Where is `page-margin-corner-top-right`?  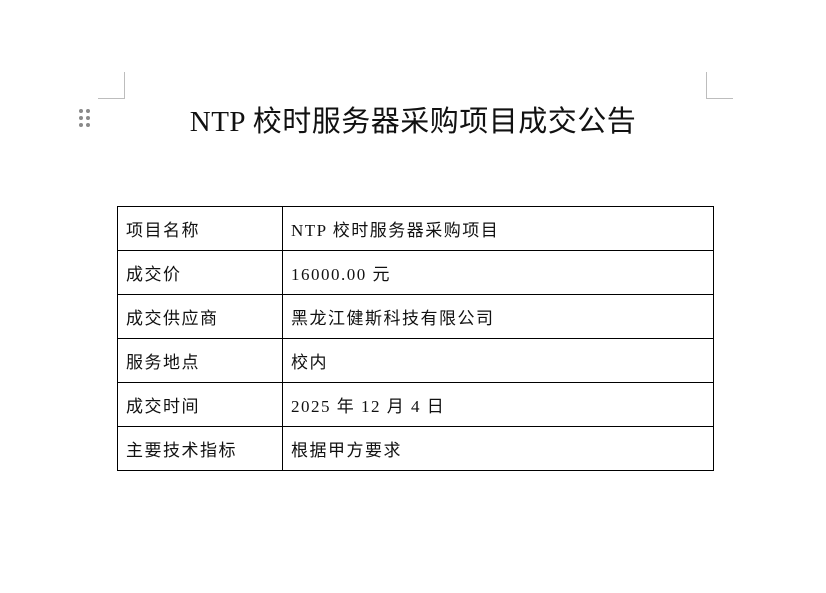
page-margin-corner-top-right is located at coordinates (719, 85).